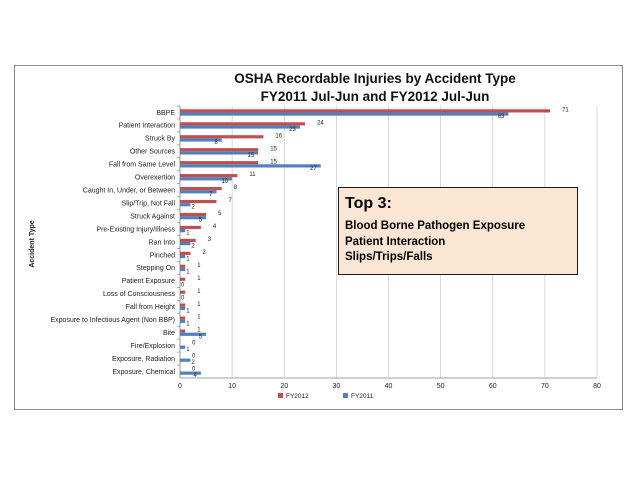 This screenshot has height=479, width=638. I want to click on category-label: Pre-Existing Injury/Illness, so click(135, 229).